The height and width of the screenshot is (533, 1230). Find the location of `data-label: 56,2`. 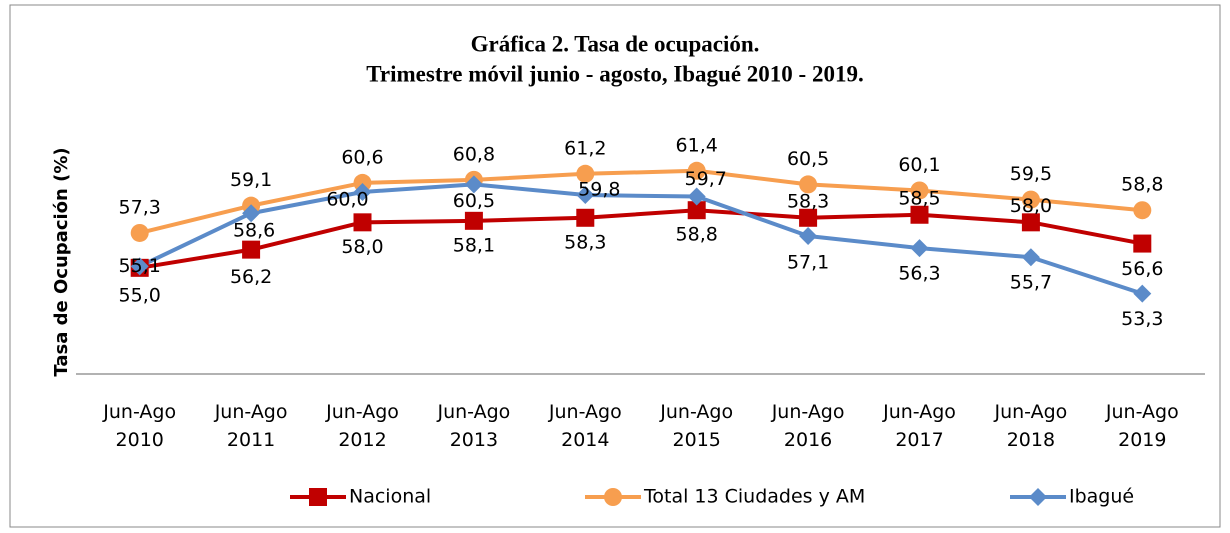

data-label: 56,2 is located at coordinates (251, 277).